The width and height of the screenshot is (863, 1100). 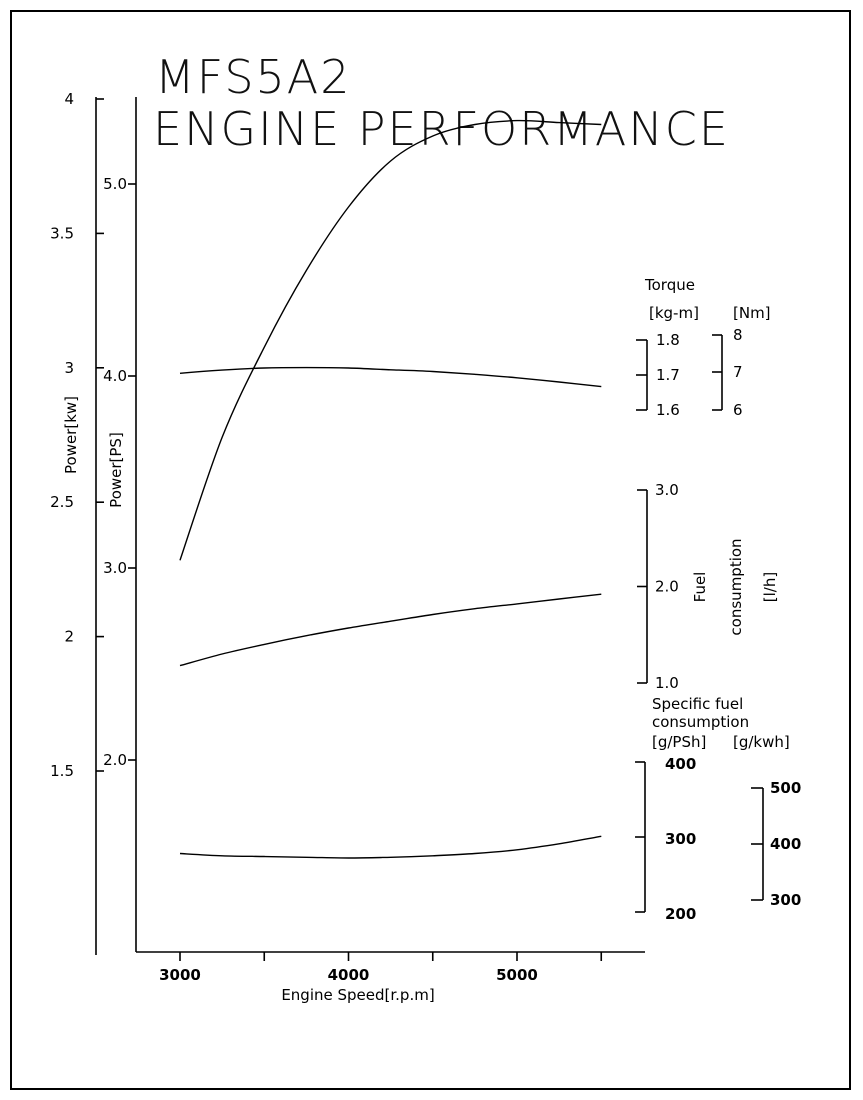 I want to click on torque-kgm-tick-label-1.6: 1.6, so click(x=668, y=410).